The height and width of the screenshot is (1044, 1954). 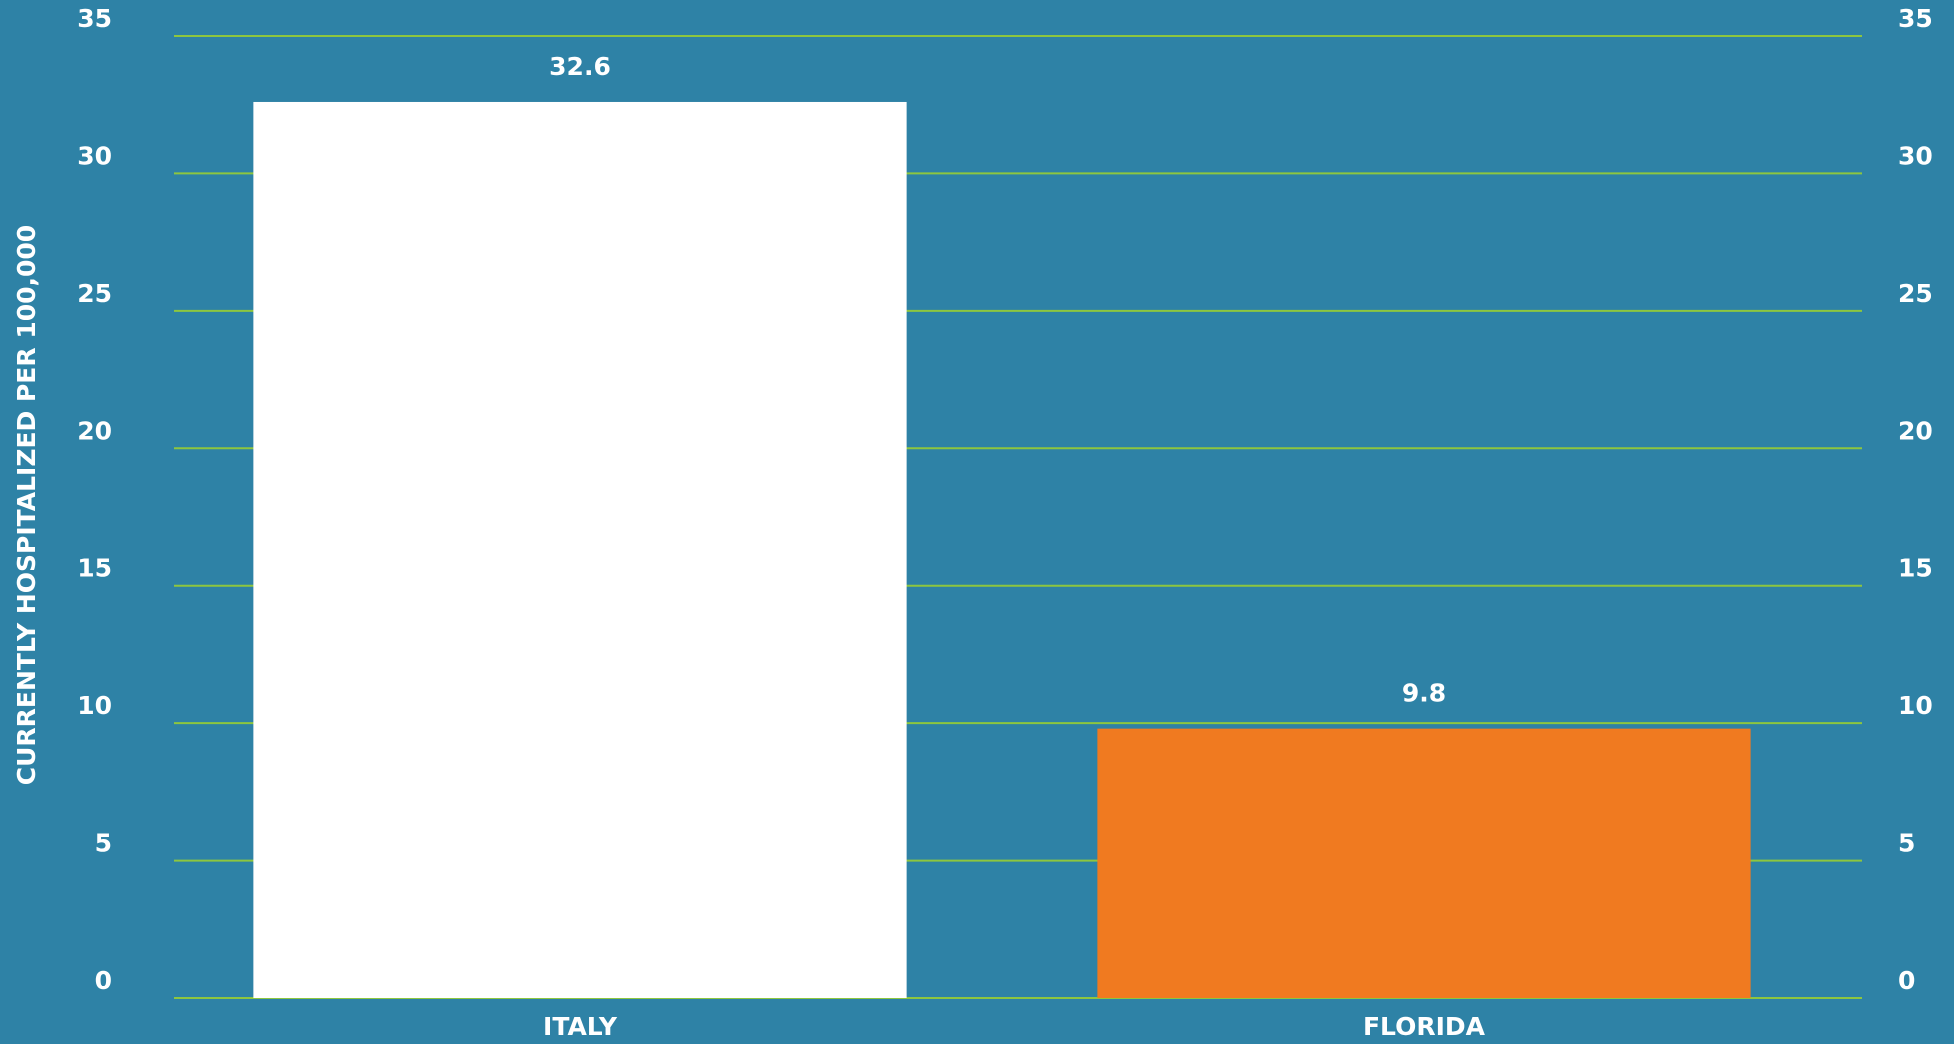 What do you see at coordinates (26, 505) in the screenshot?
I see `y-axis-label: CURRENTLY HOSPITALIZED PER 100,000` at bounding box center [26, 505].